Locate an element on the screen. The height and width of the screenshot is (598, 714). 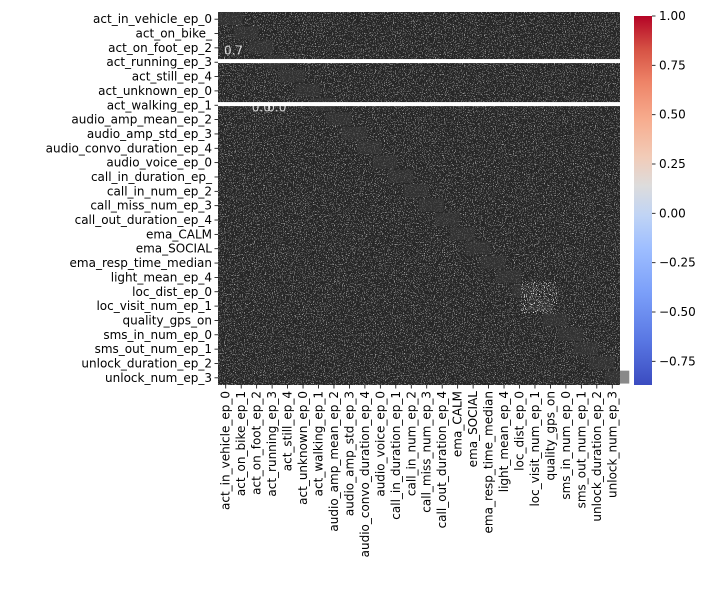
y-tick-label: loc_visit_num_ep_1 is located at coordinates (154, 306).